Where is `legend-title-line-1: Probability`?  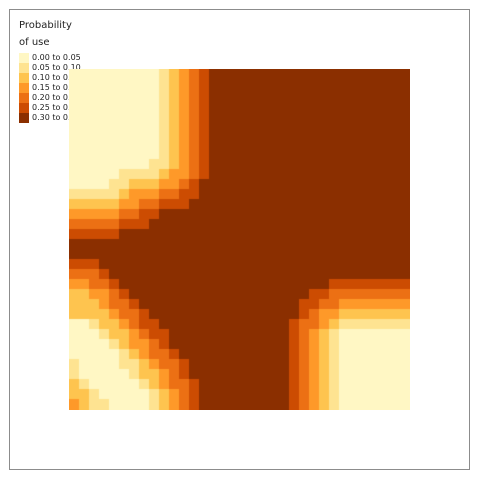 legend-title-line-1: Probability is located at coordinates (45, 25).